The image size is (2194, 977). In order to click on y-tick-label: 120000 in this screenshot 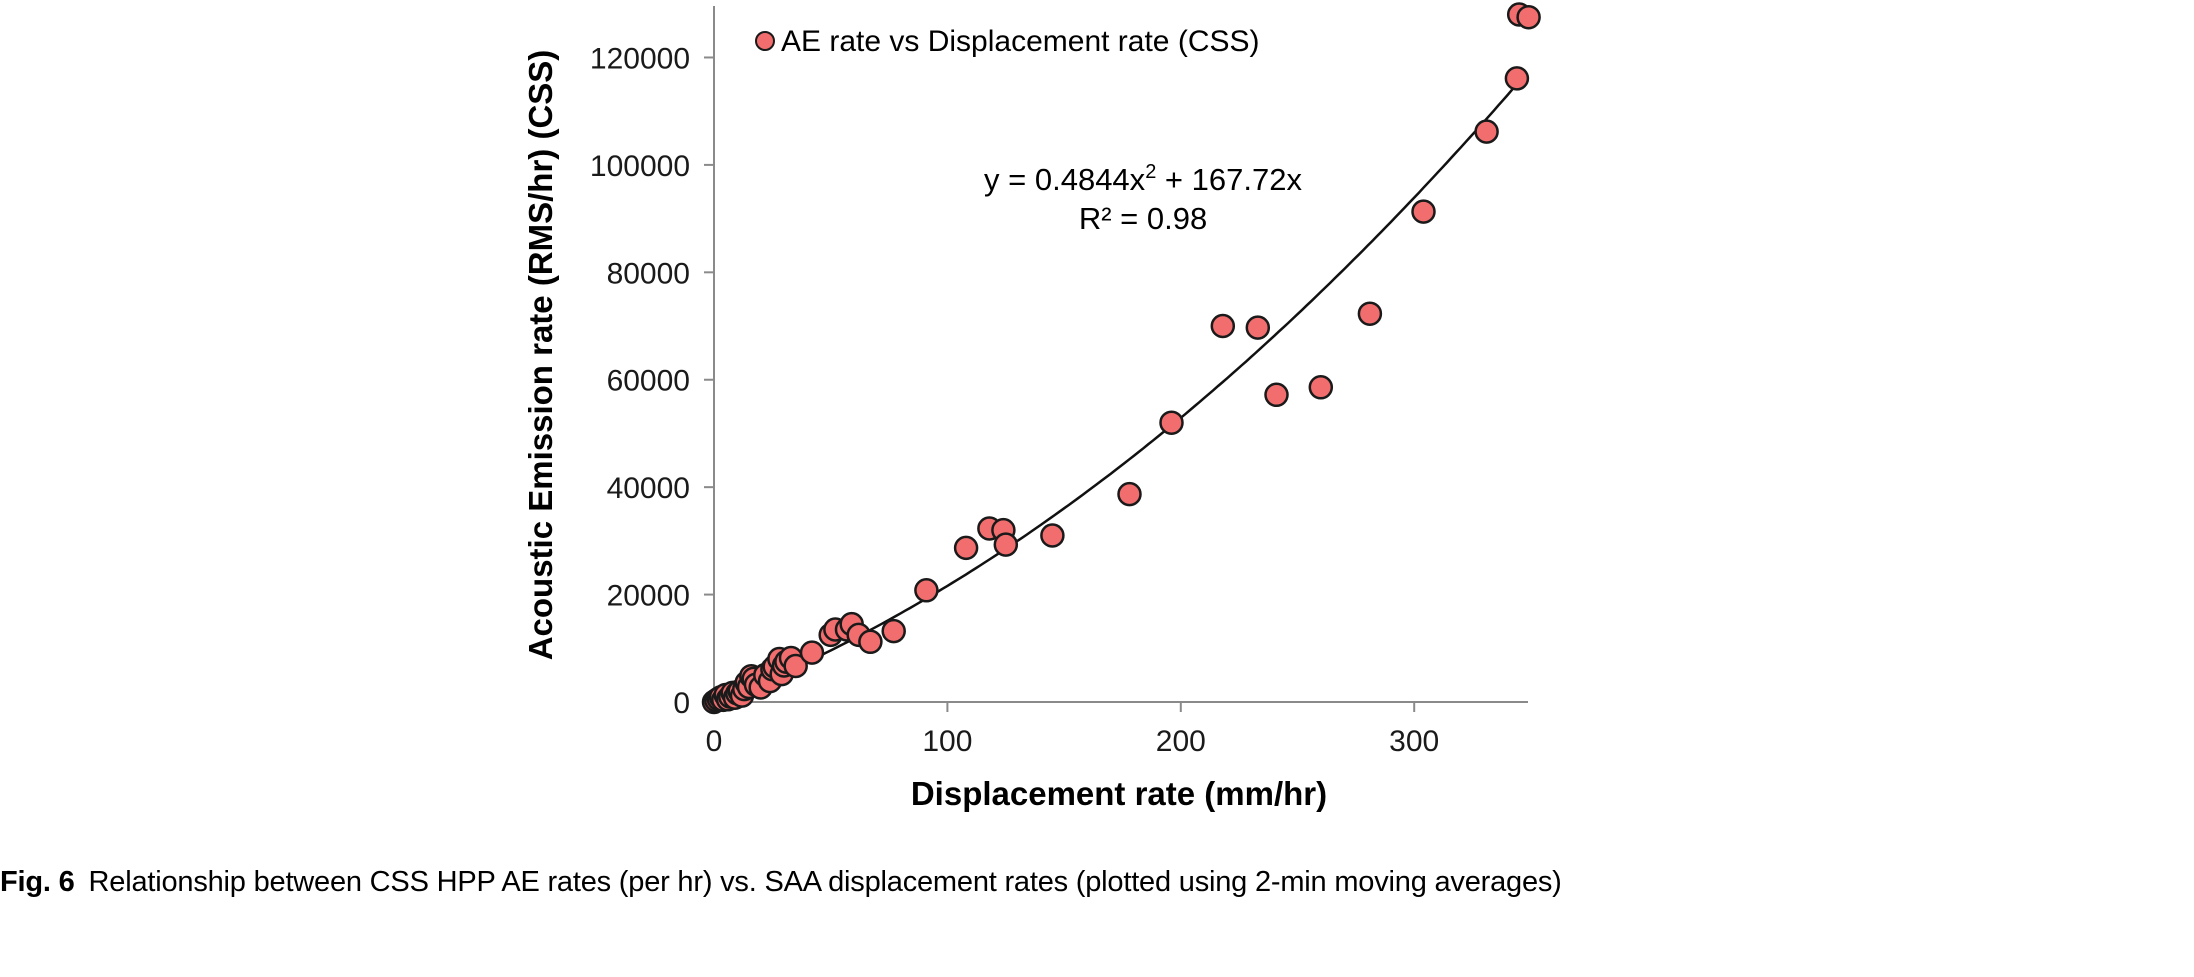, I will do `click(640, 58)`.